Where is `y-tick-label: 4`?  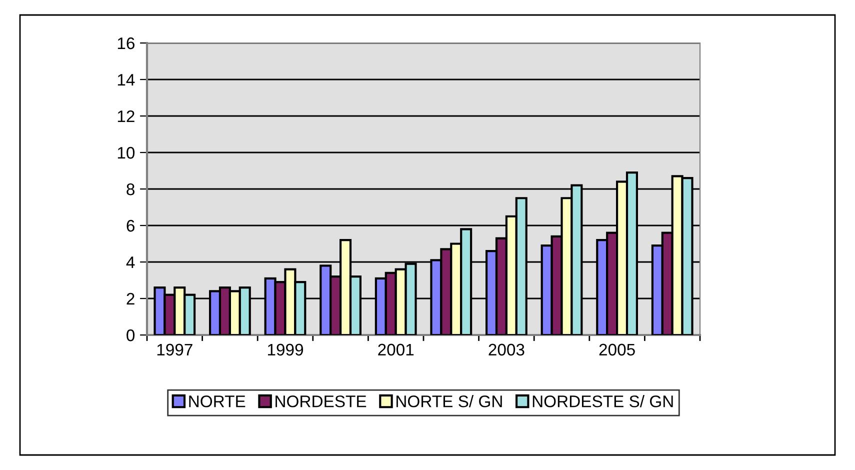
y-tick-label: 4 is located at coordinates (130, 262).